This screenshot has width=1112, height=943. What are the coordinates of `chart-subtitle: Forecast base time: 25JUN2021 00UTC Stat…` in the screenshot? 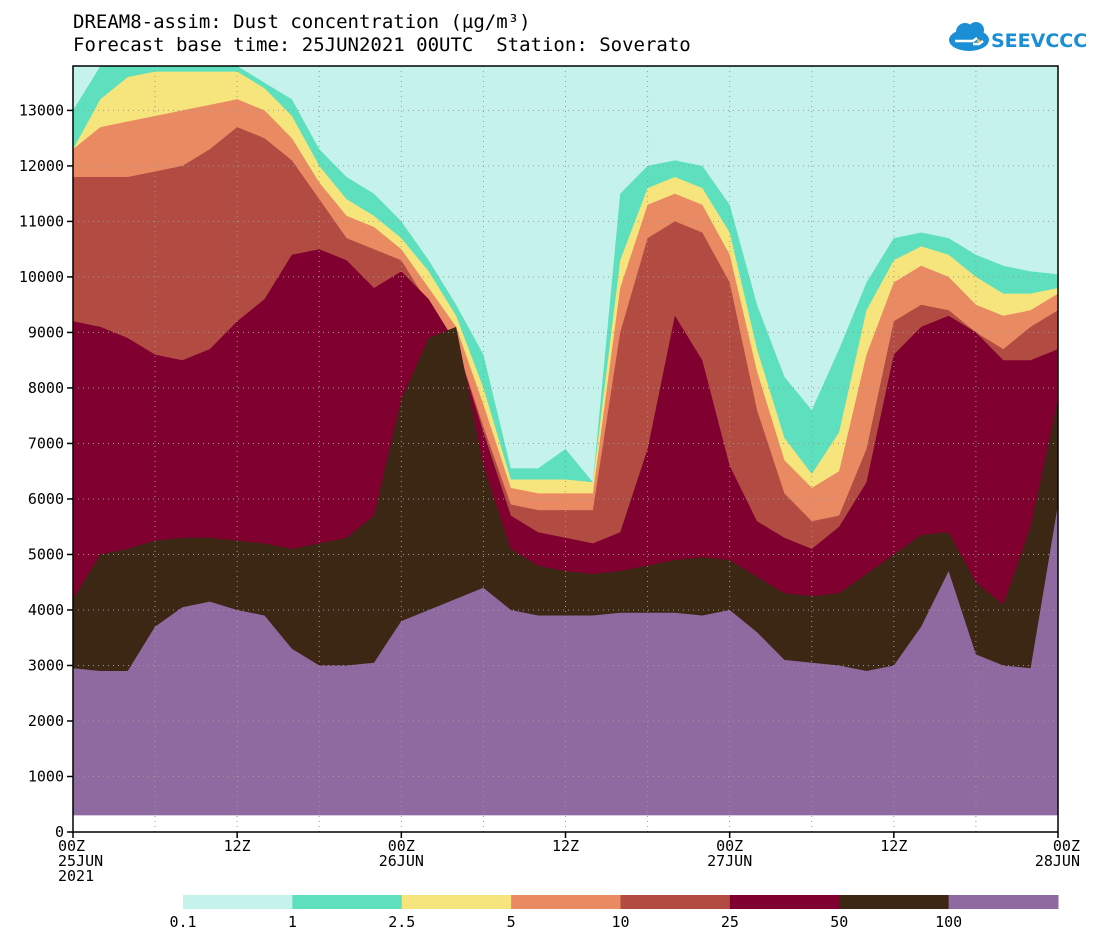 It's located at (382, 45).